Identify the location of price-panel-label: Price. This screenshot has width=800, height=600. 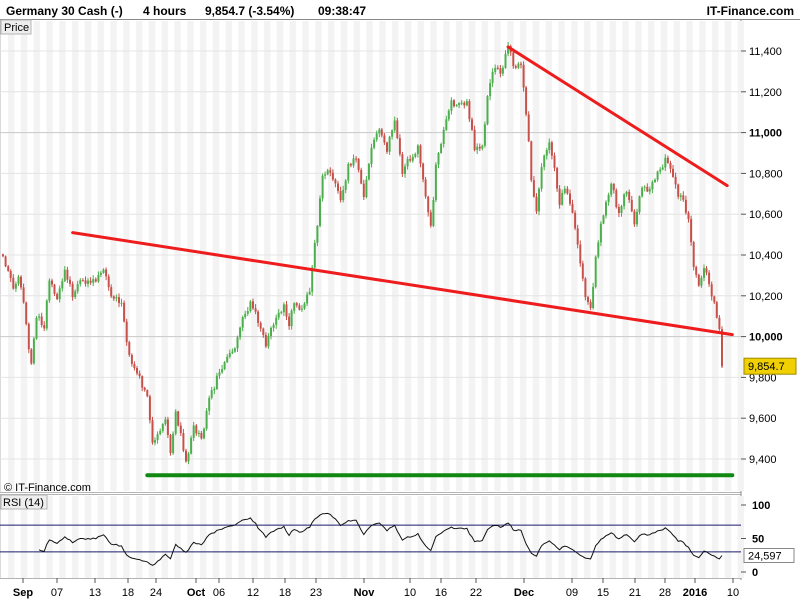
(16, 28).